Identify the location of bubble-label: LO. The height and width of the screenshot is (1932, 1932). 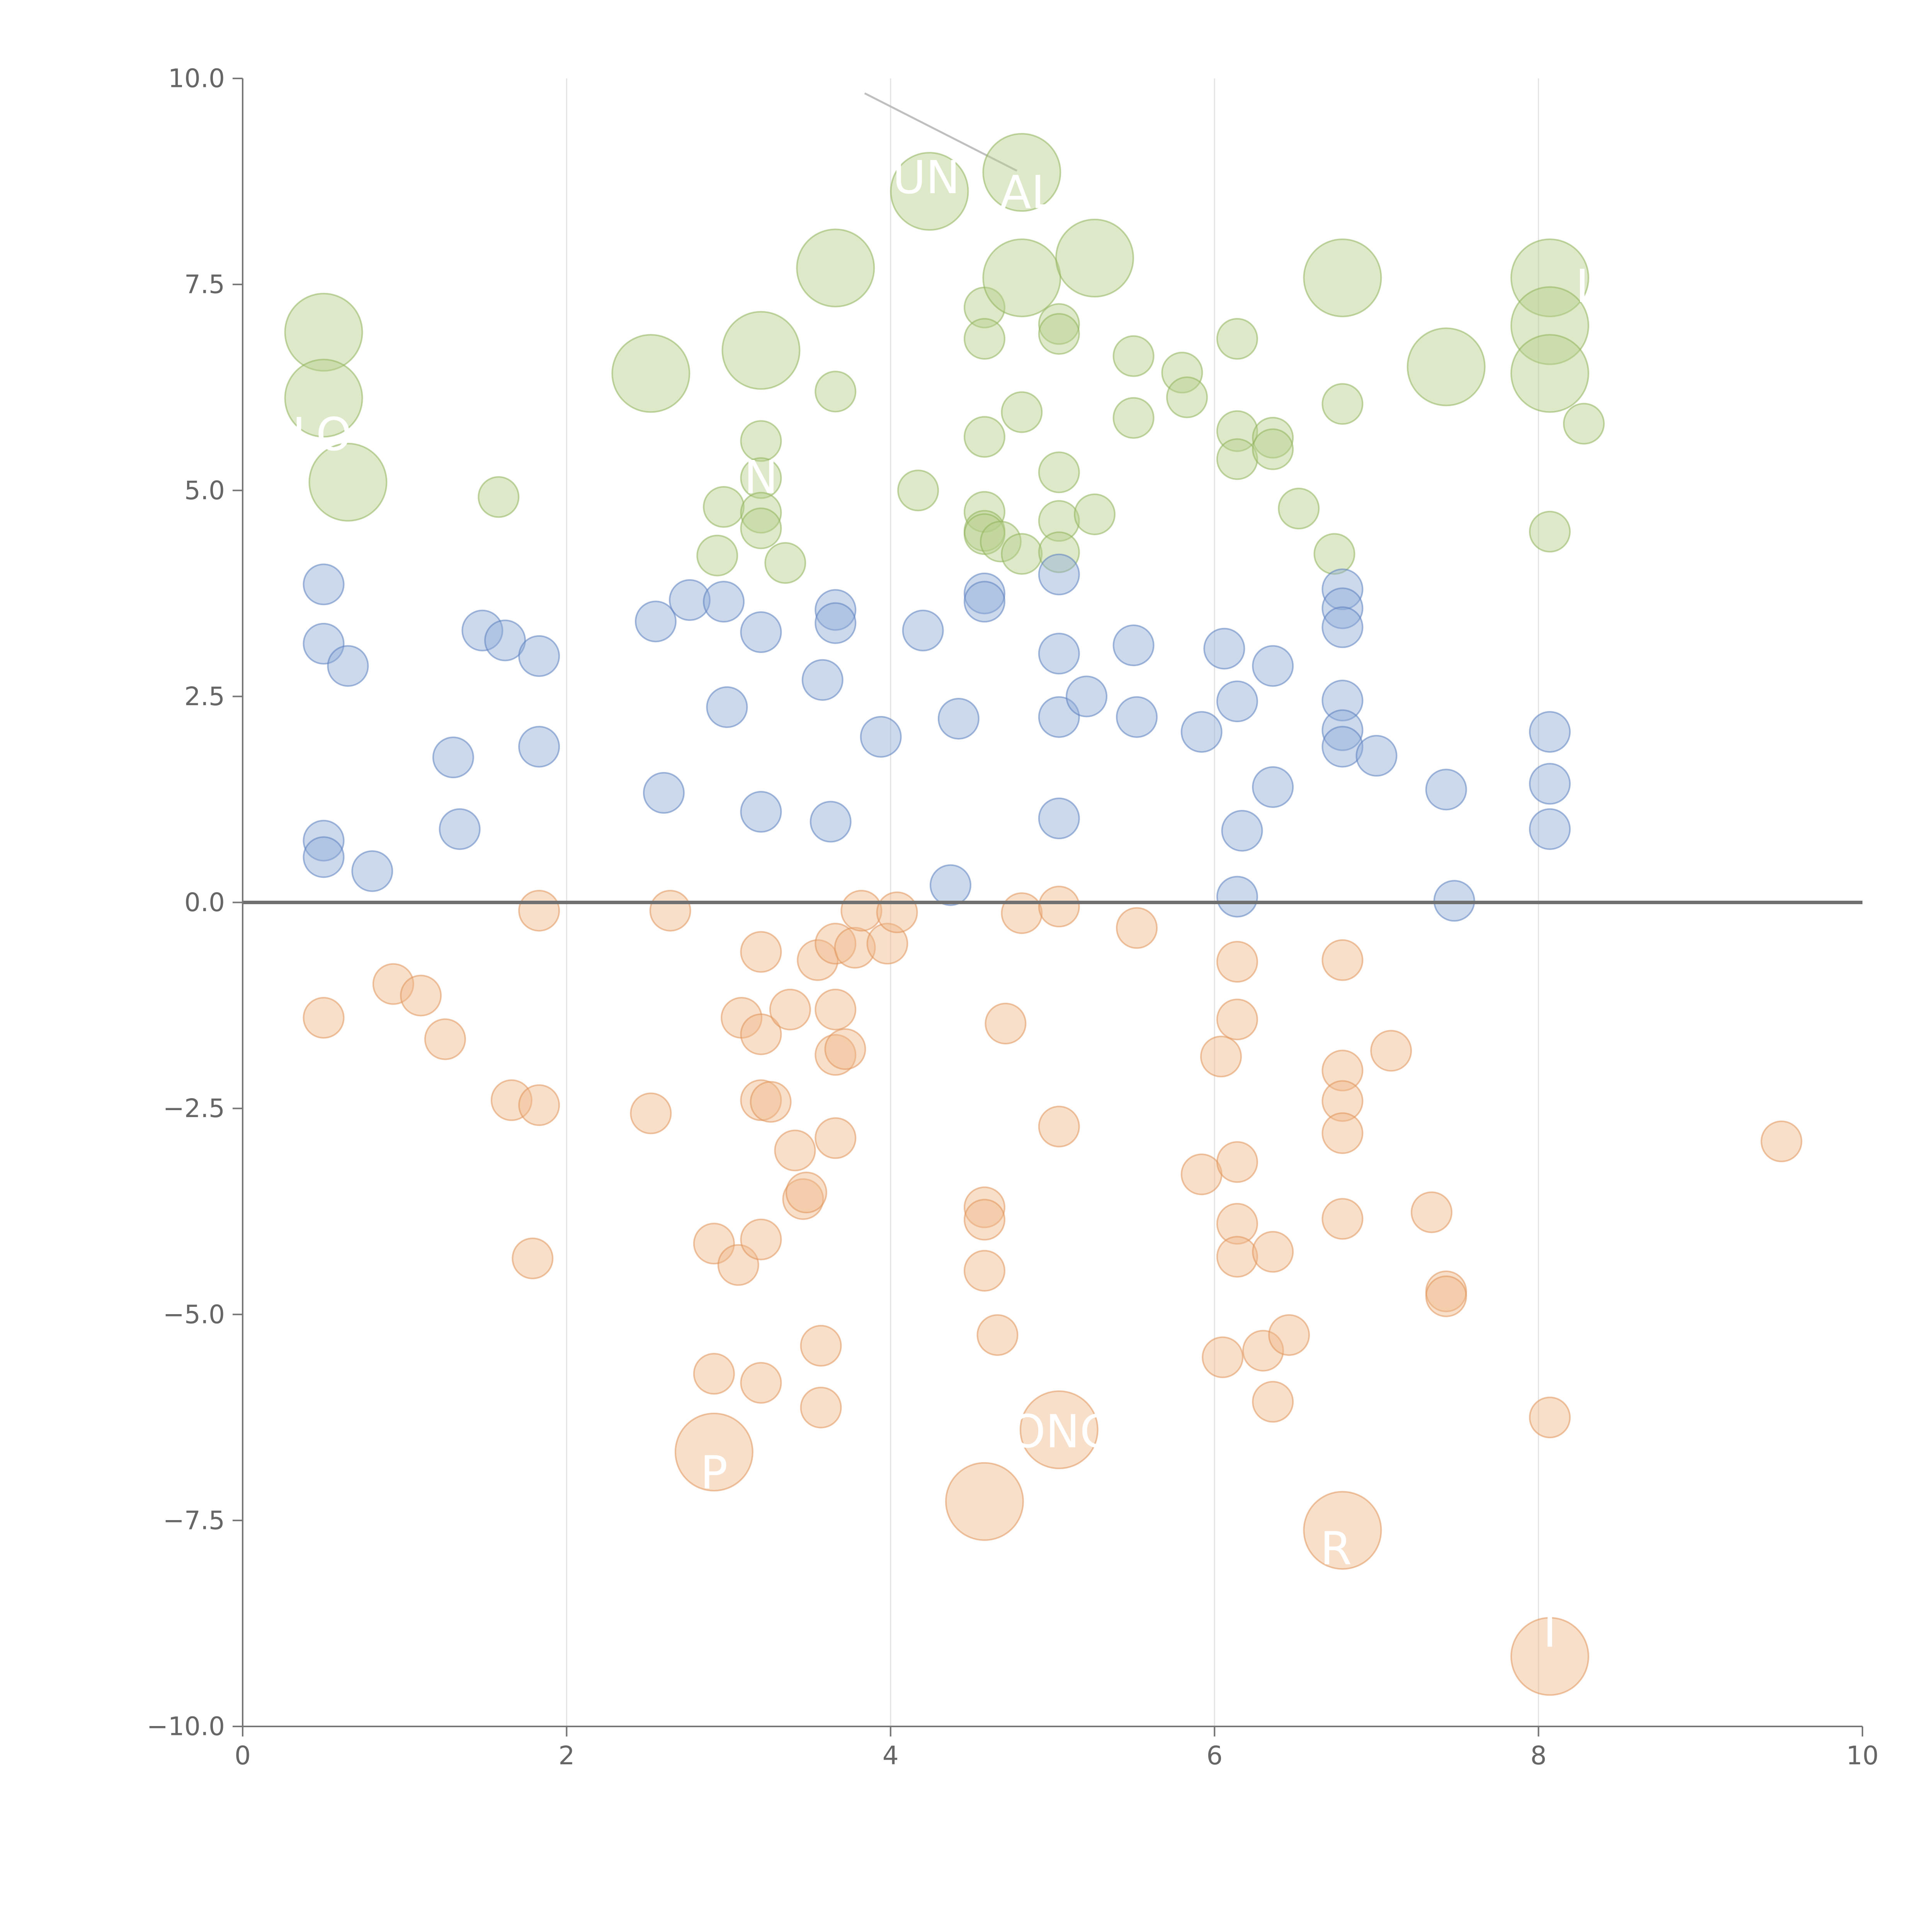
(322, 435).